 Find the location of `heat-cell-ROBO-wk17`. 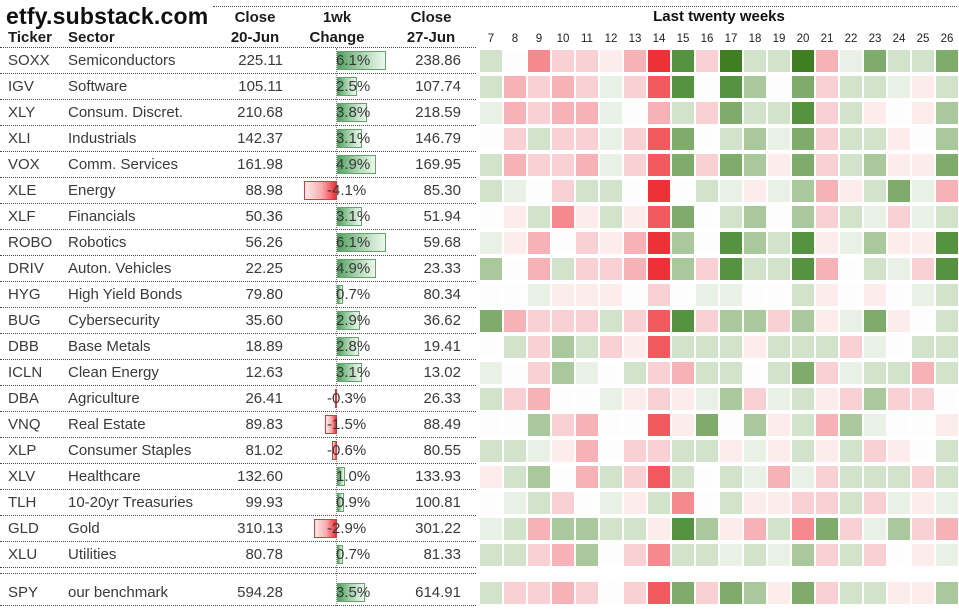

heat-cell-ROBO-wk17 is located at coordinates (731, 243).